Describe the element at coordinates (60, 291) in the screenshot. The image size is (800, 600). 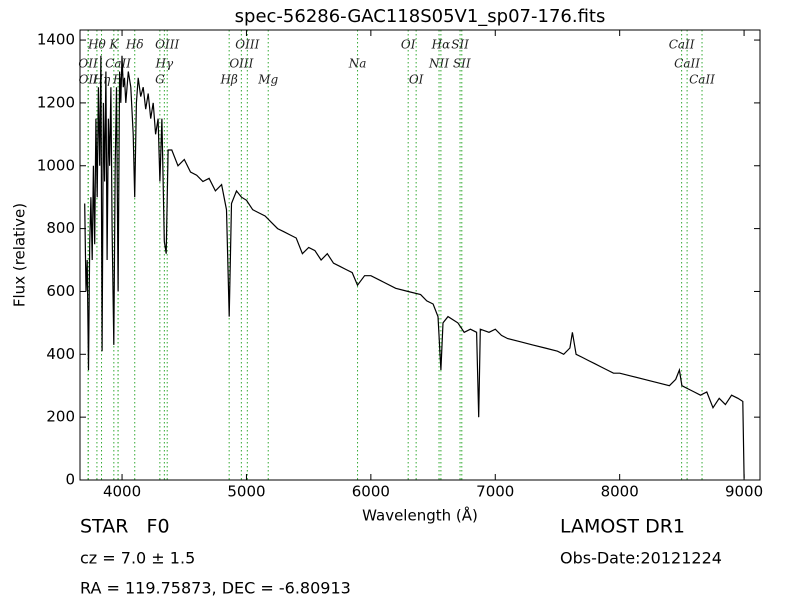
I see `y-tick-label: 600` at that location.